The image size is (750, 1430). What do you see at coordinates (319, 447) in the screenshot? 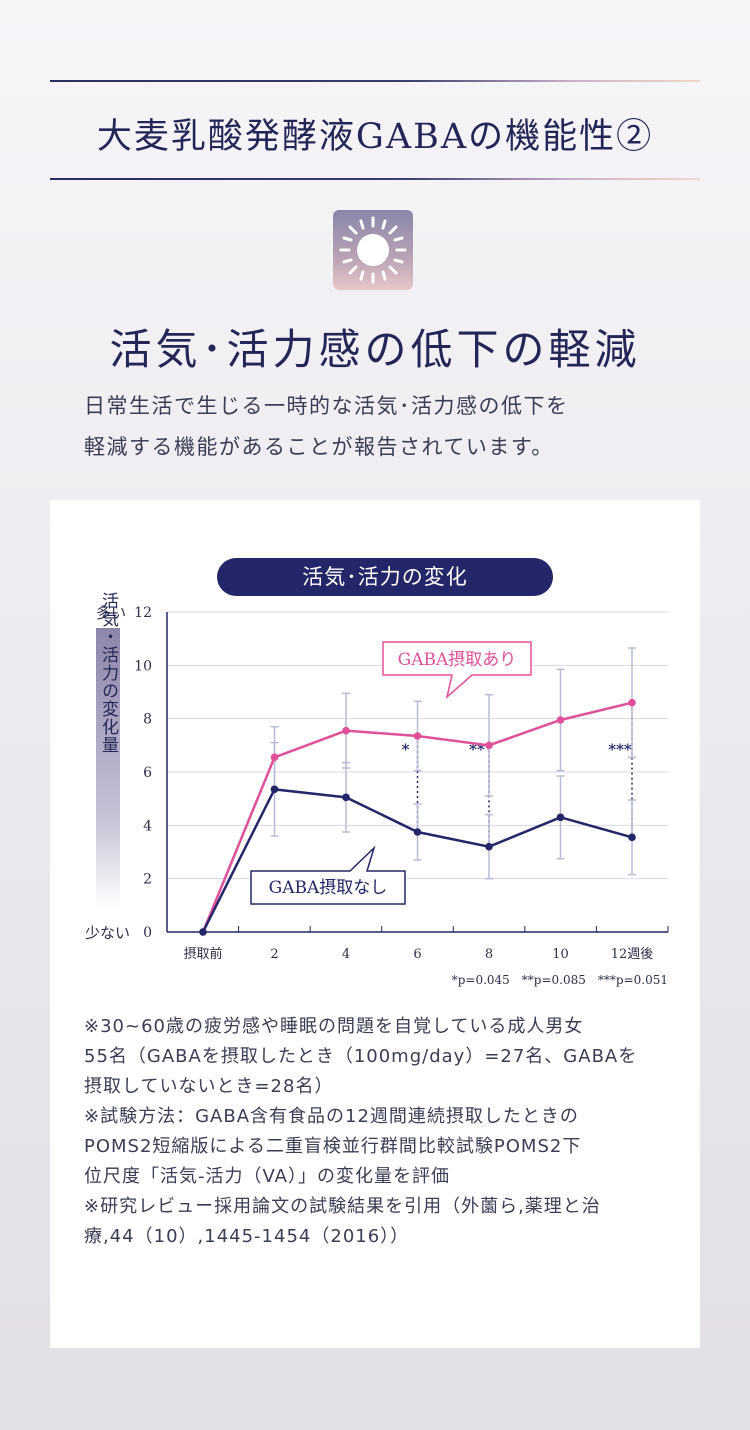
I see `intro-line: 軽減する機能があることが報告されています。` at bounding box center [319, 447].